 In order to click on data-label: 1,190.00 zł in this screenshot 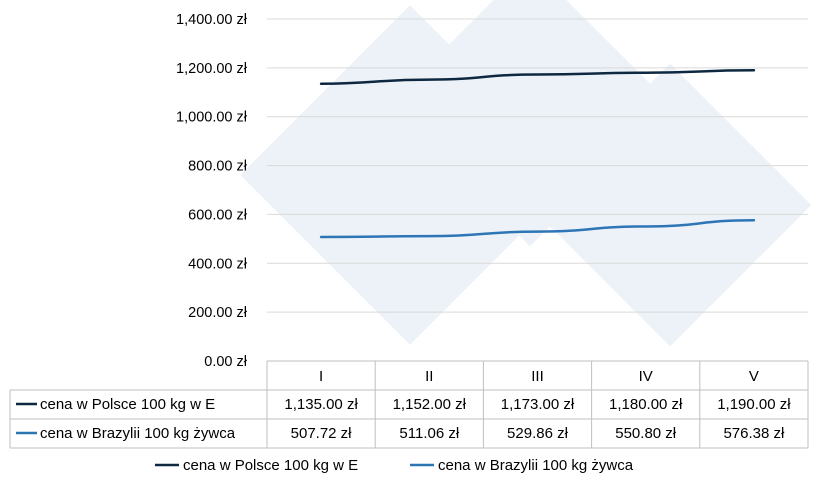, I will do `click(754, 404)`.